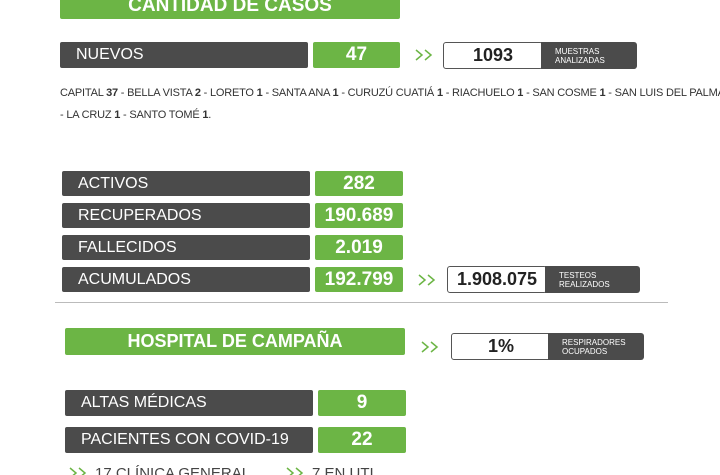 This screenshot has height=475, width=720. What do you see at coordinates (173, 470) in the screenshot?
I see `detail: 17 CLÍNICA GENERAL` at bounding box center [173, 470].